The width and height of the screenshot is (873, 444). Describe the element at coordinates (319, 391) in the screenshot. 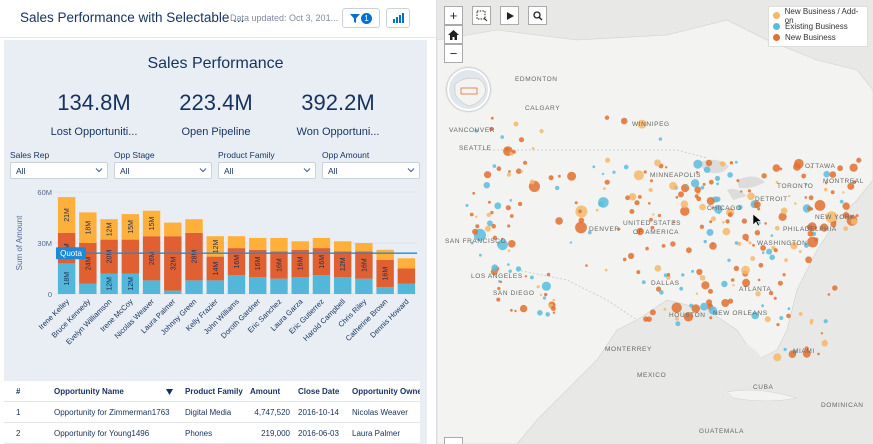

I see `column-header: Close Date` at that location.